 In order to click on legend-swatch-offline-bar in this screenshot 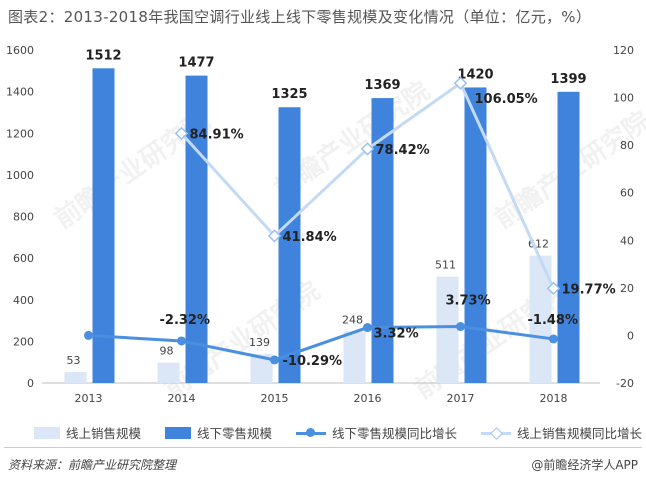, I will do `click(178, 432)`.